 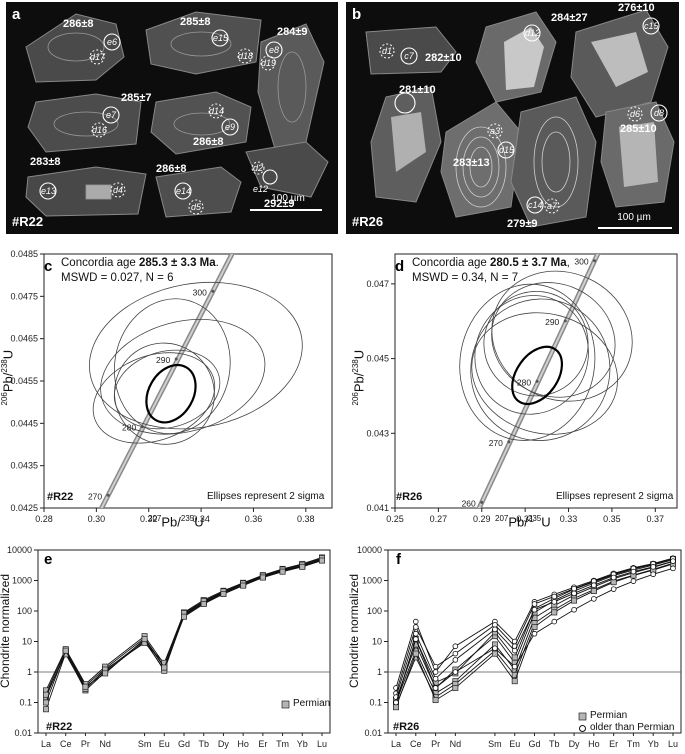 I want to click on y-axis-label-d: 206Pb/238U, so click(x=358, y=378).